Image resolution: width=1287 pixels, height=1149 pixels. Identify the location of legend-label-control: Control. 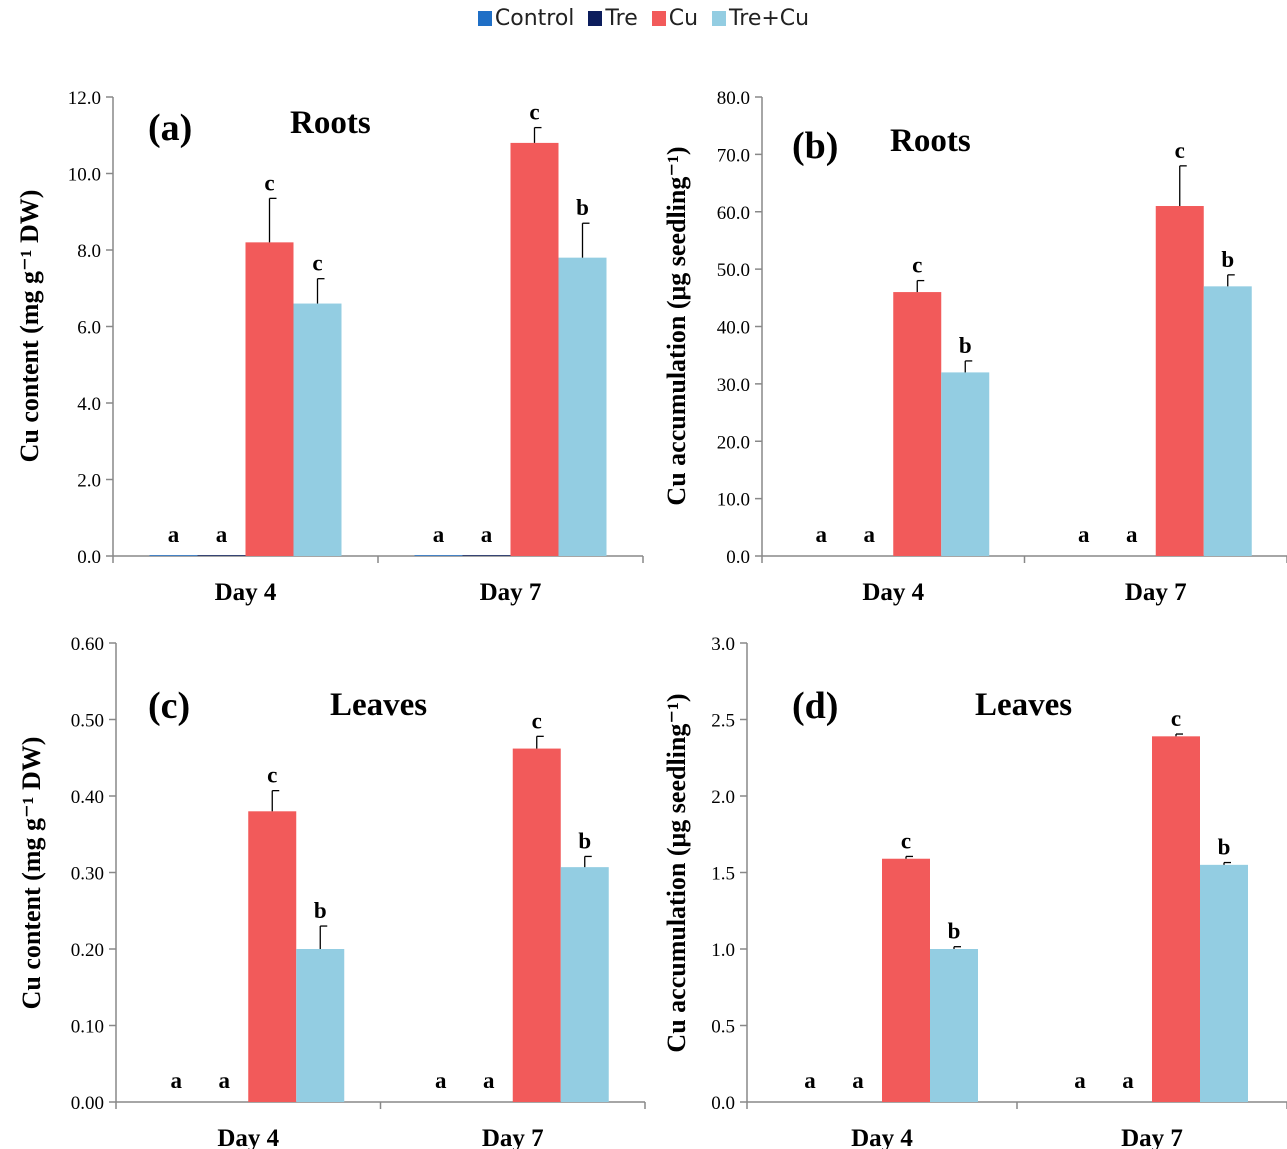
(534, 18).